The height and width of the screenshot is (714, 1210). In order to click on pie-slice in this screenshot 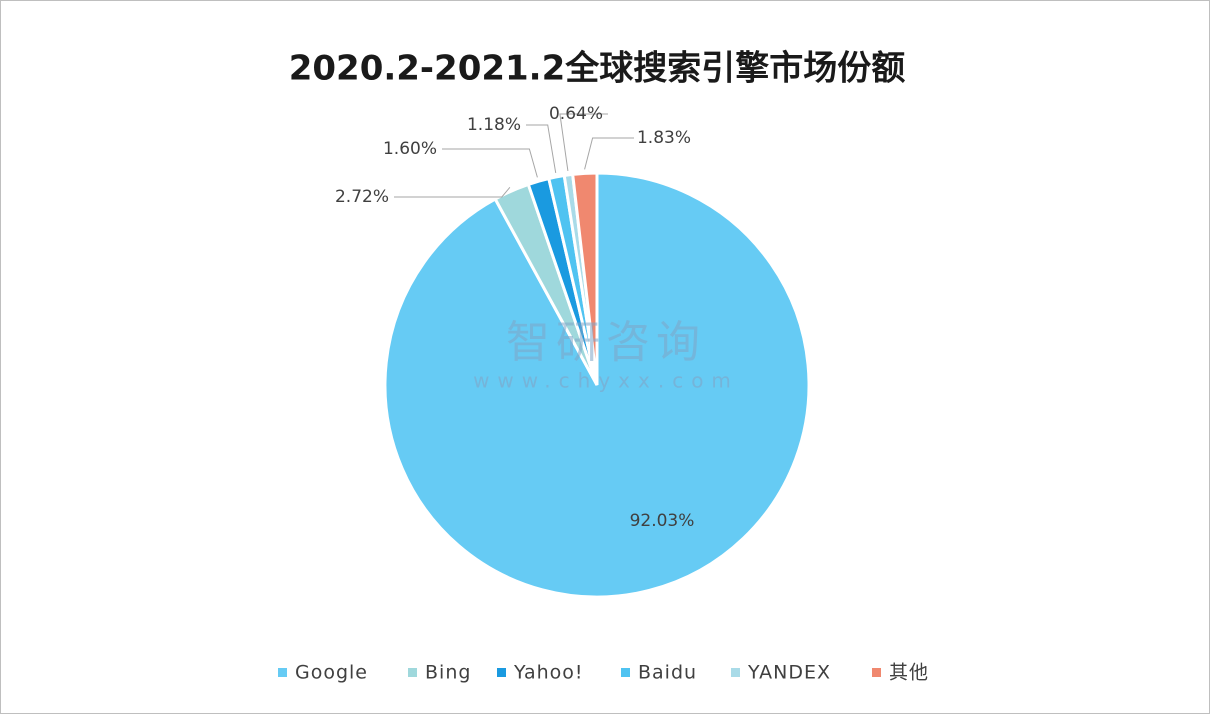, I will do `click(585, 278)`.